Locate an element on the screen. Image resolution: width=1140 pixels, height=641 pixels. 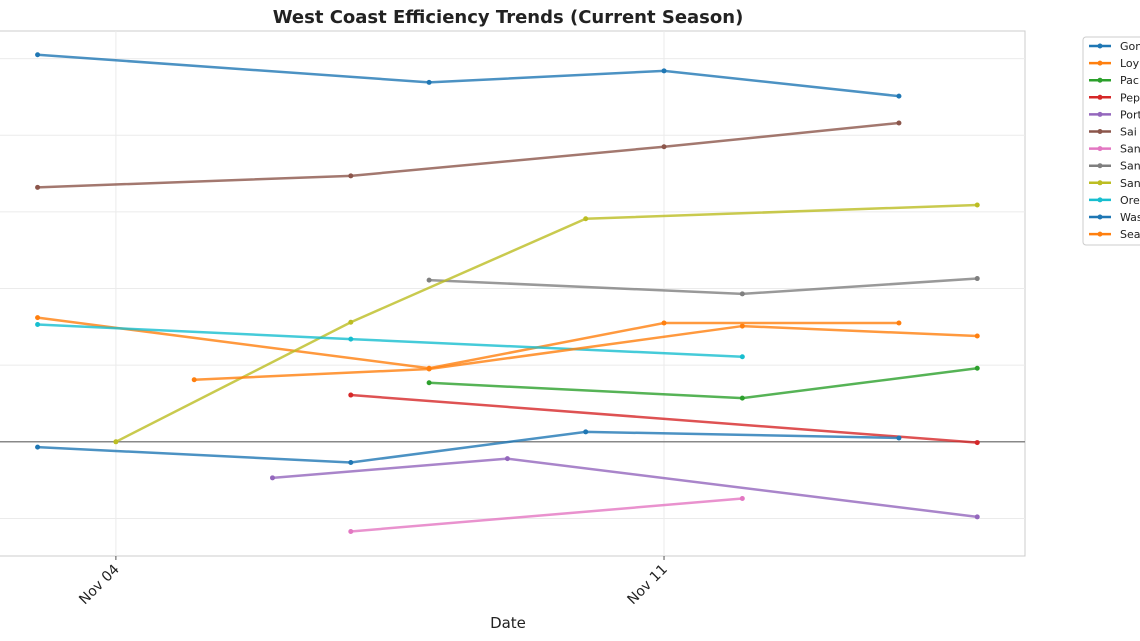
legend-label: Loy is located at coordinates (1130, 63).